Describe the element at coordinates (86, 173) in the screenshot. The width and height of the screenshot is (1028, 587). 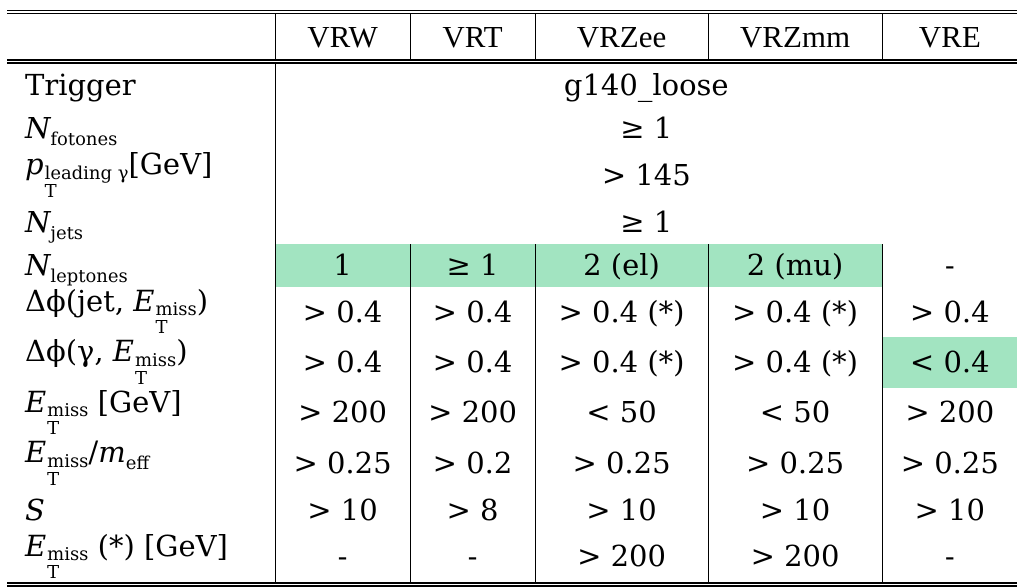
I see `label-sup: leading γ` at that location.